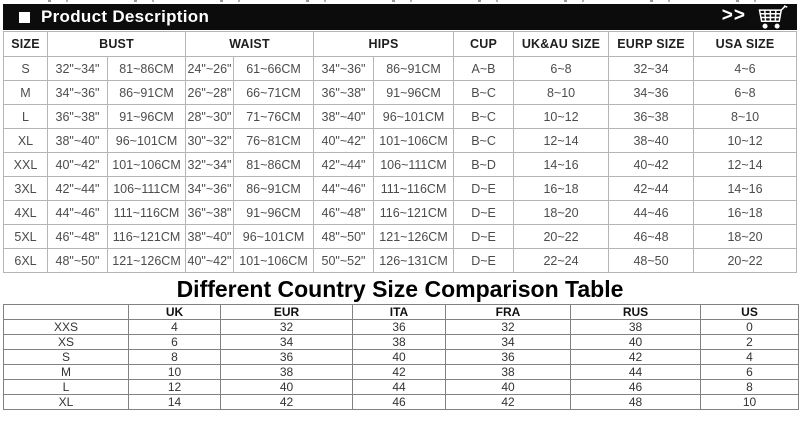 The image size is (800, 422). I want to click on value-cell: 8~10, so click(561, 92).